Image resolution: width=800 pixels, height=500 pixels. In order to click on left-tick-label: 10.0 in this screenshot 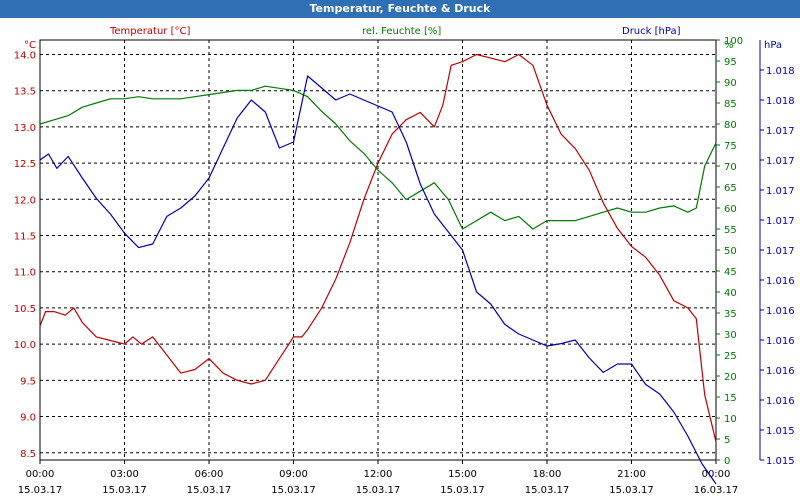, I will do `click(25, 345)`.